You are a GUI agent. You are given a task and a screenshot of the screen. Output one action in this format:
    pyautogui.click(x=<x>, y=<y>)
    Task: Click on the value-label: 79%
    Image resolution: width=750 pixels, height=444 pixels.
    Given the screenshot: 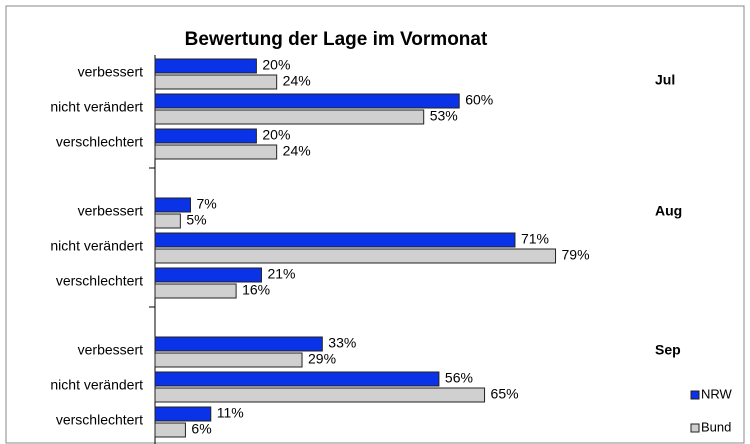 What is the action you would take?
    pyautogui.click(x=576, y=255)
    